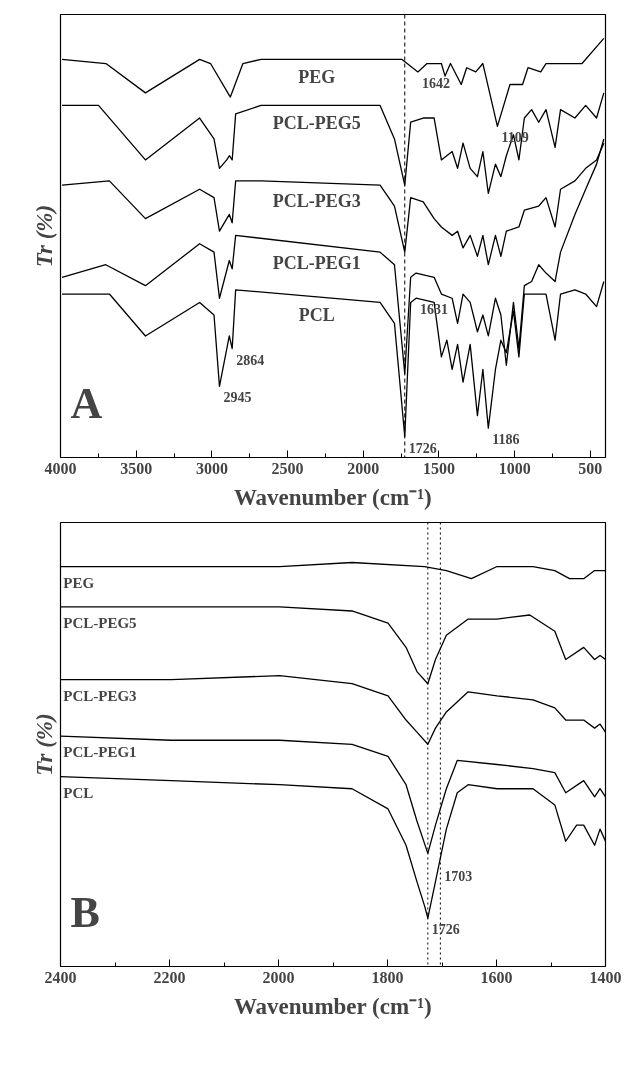 The width and height of the screenshot is (627, 1083). What do you see at coordinates (60, 977) in the screenshot?
I see `x-tick-label: 2400` at bounding box center [60, 977].